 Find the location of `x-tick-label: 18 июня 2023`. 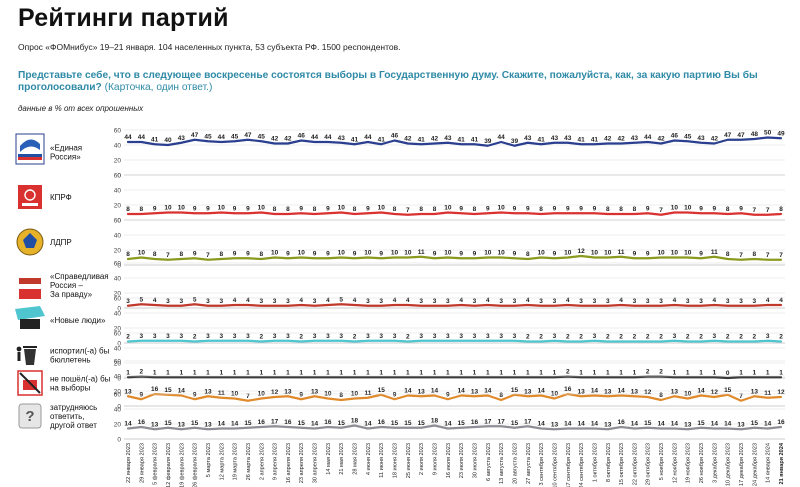

x-tick-label: 18 июня 2023 is located at coordinates (396, 460).